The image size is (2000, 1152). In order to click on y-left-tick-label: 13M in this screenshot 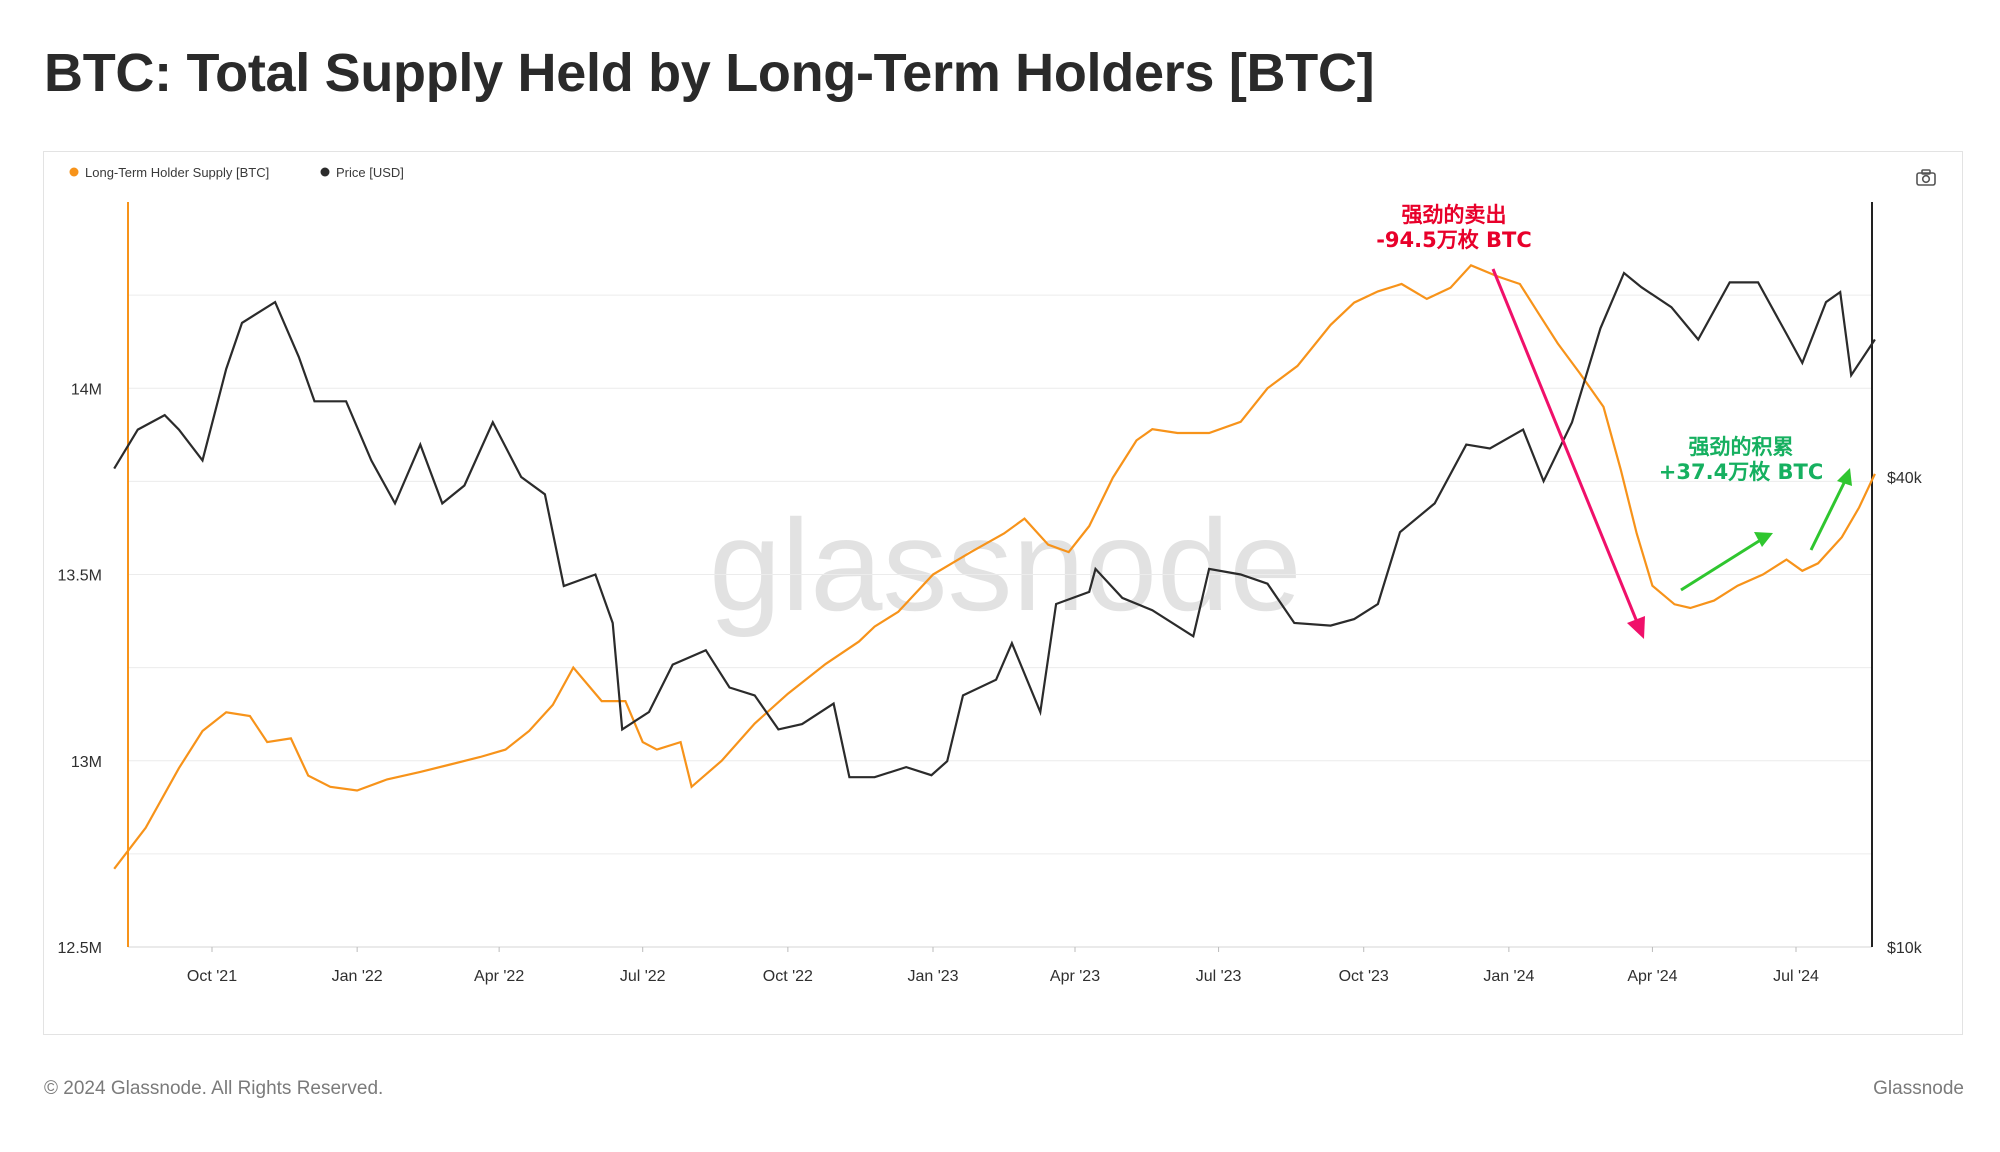, I will do `click(86, 762)`.